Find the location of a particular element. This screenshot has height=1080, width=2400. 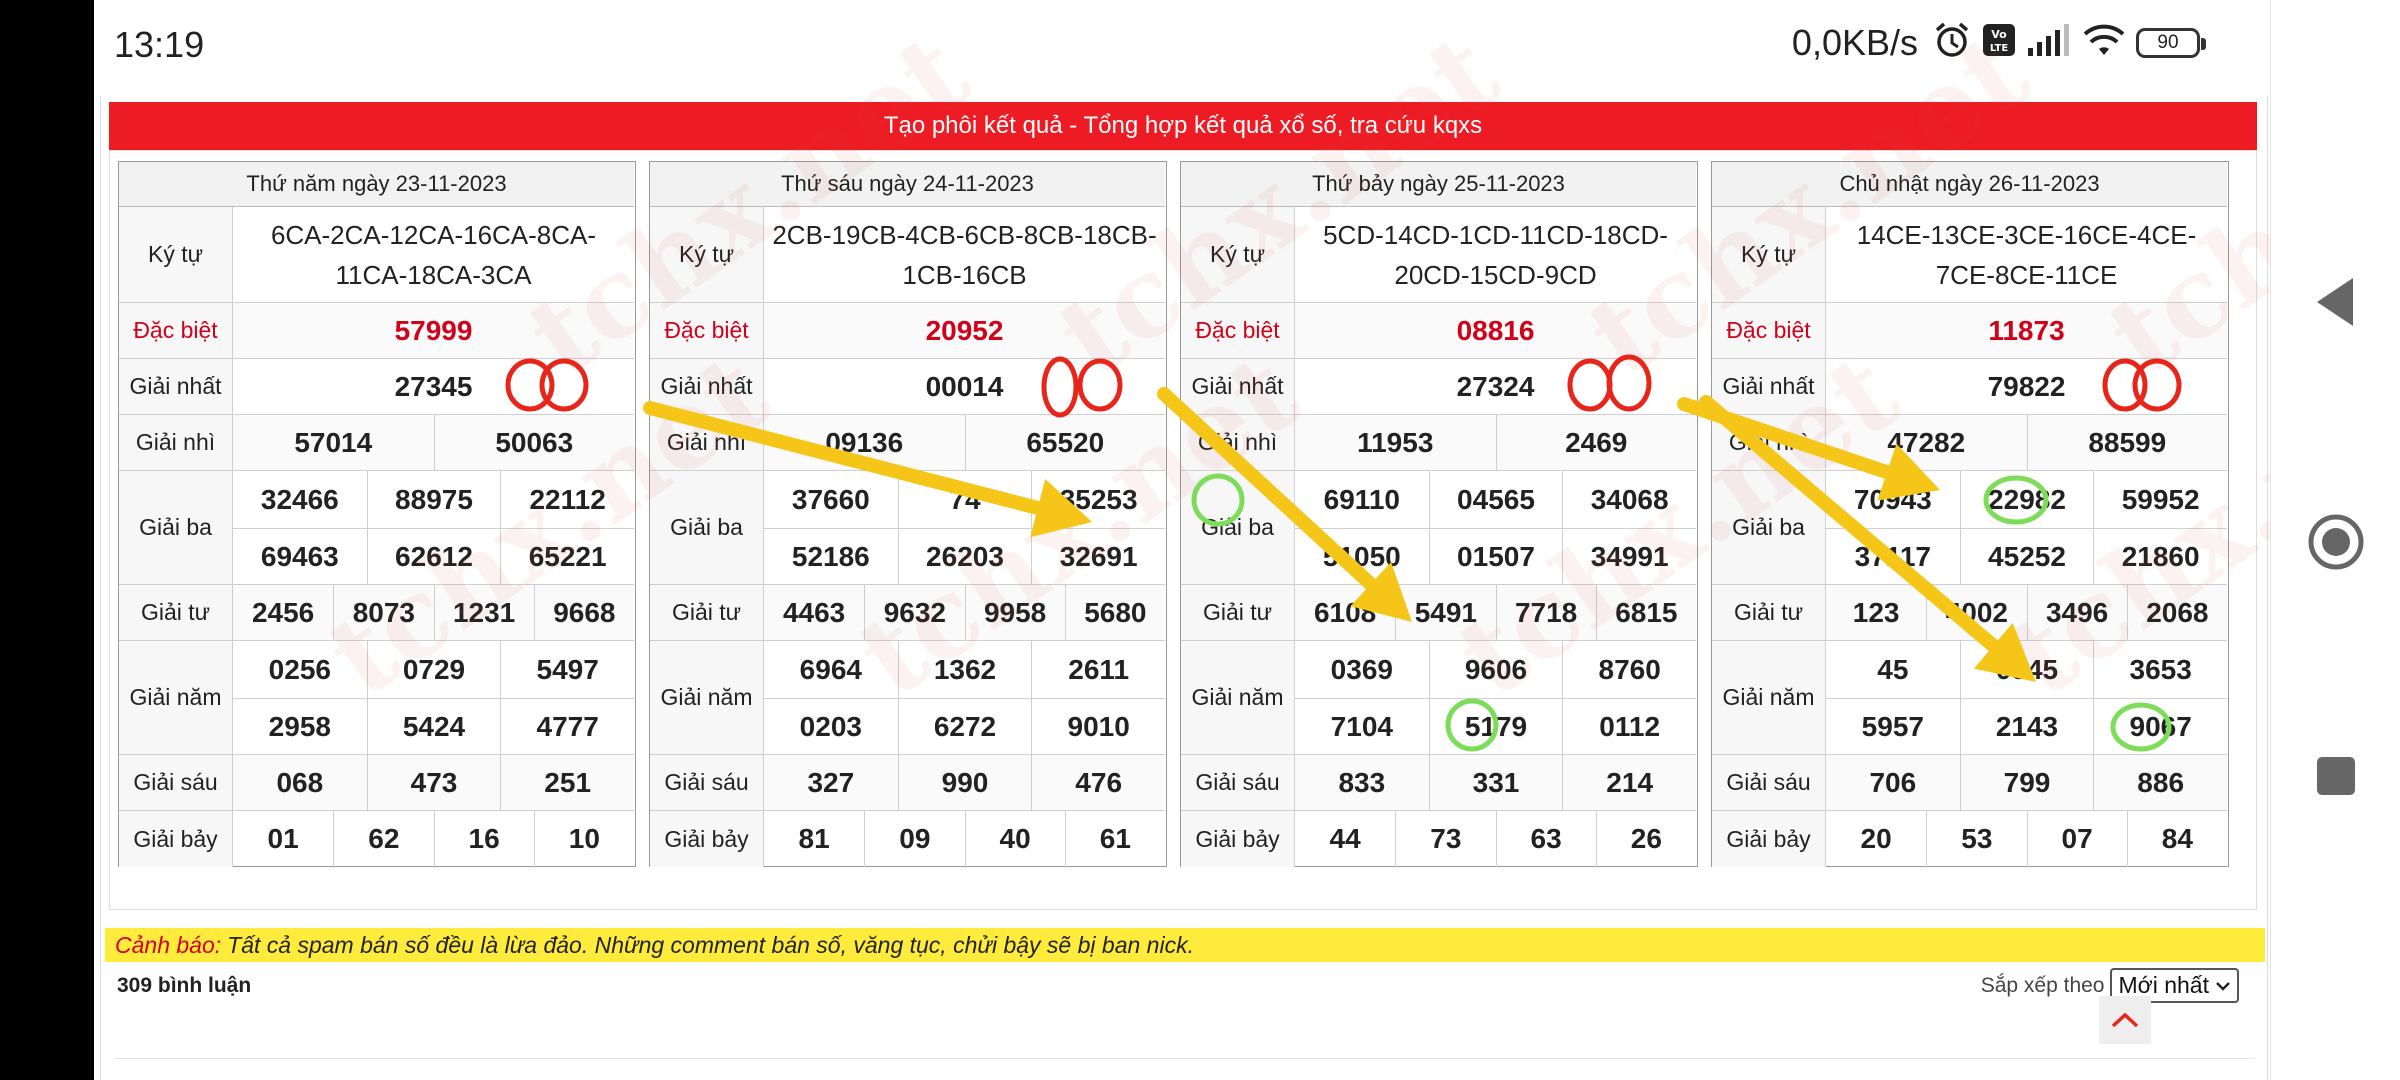

prize-row-g2: Giải nhì 57014 50063 is located at coordinates (376, 443).